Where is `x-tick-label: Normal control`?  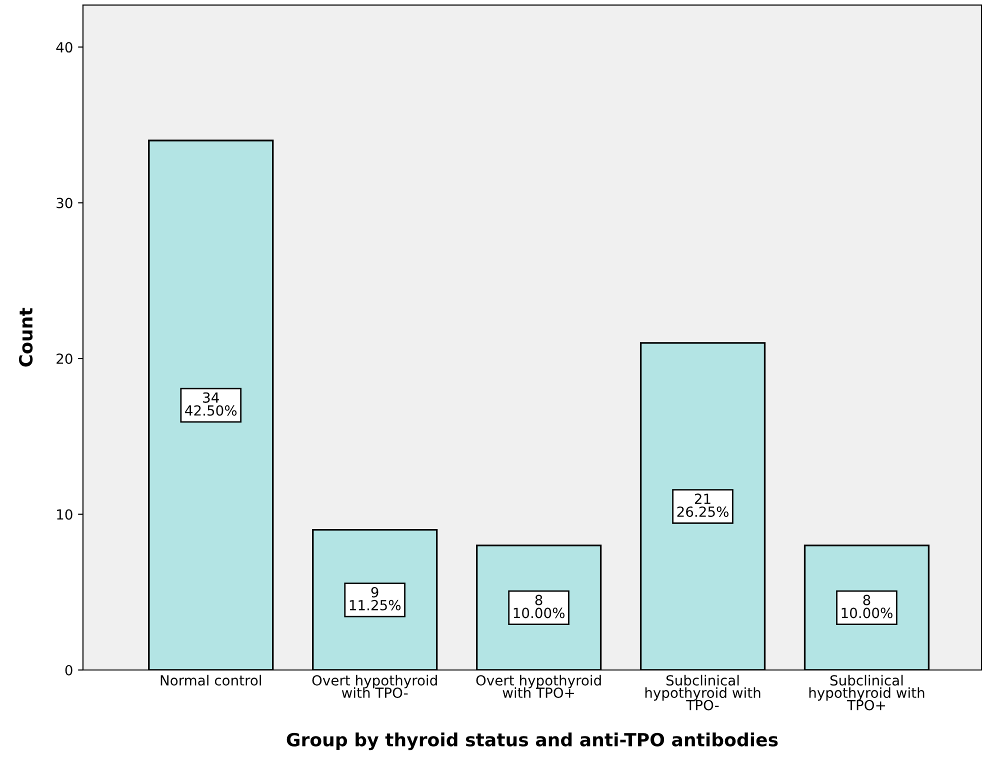
x-tick-label: Normal control is located at coordinates (210, 680).